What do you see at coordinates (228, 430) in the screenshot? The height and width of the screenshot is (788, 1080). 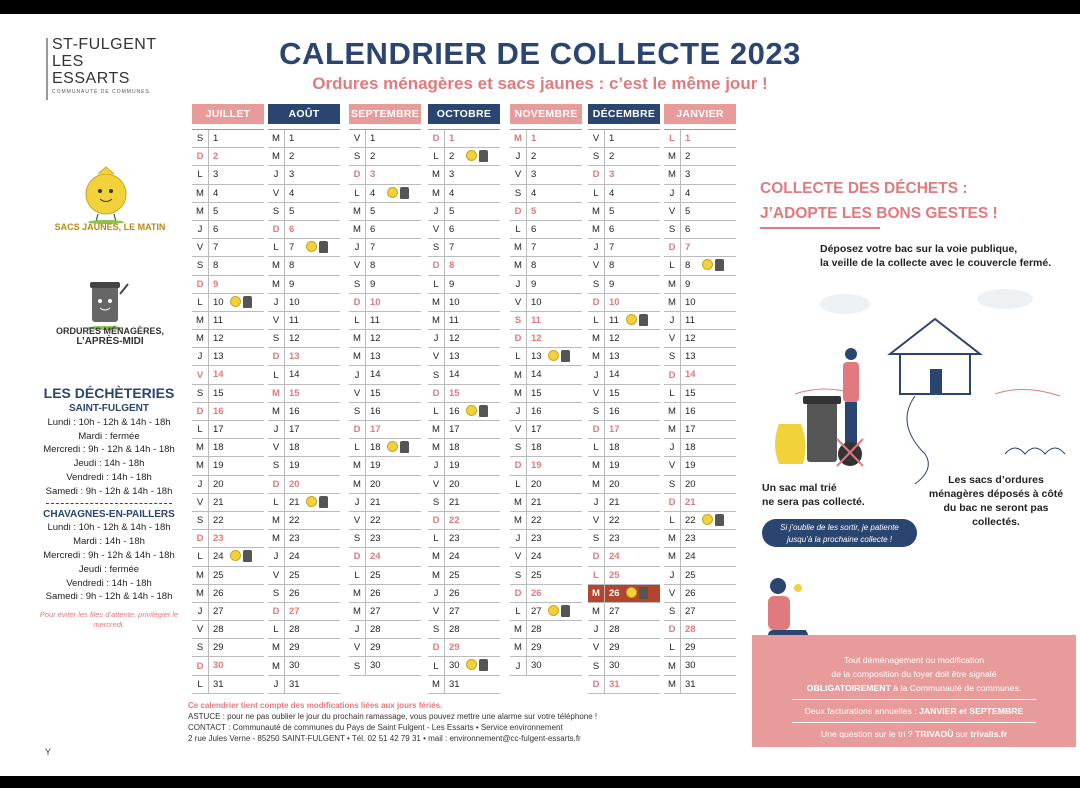 I see `day-row: L 17` at bounding box center [228, 430].